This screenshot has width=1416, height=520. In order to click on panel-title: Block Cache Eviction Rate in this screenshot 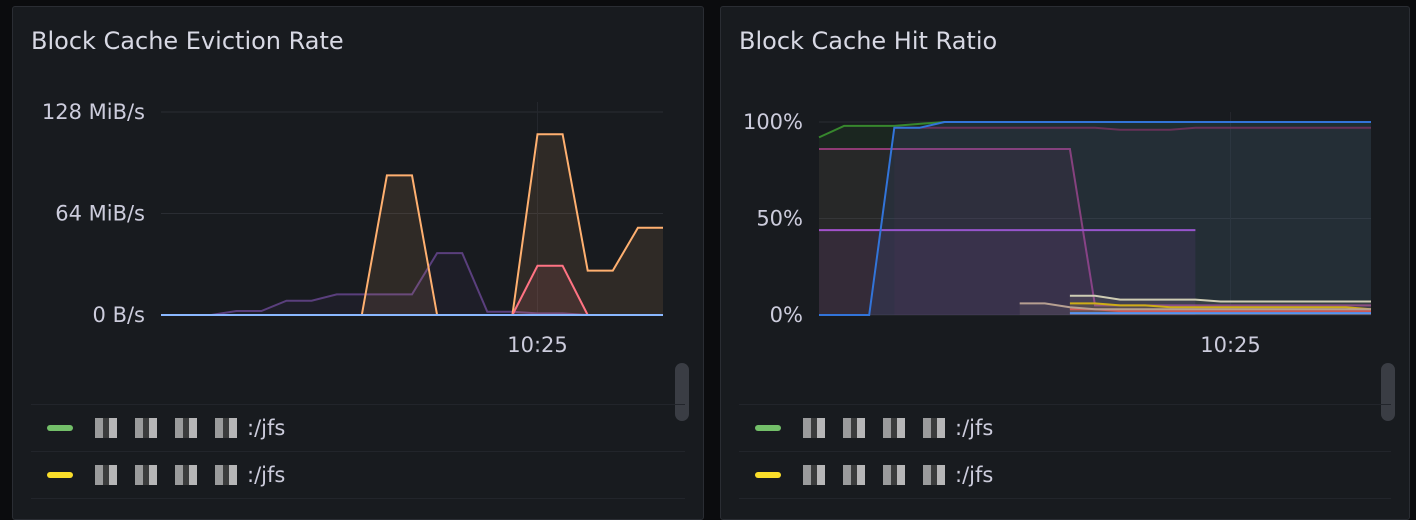, I will do `click(187, 41)`.